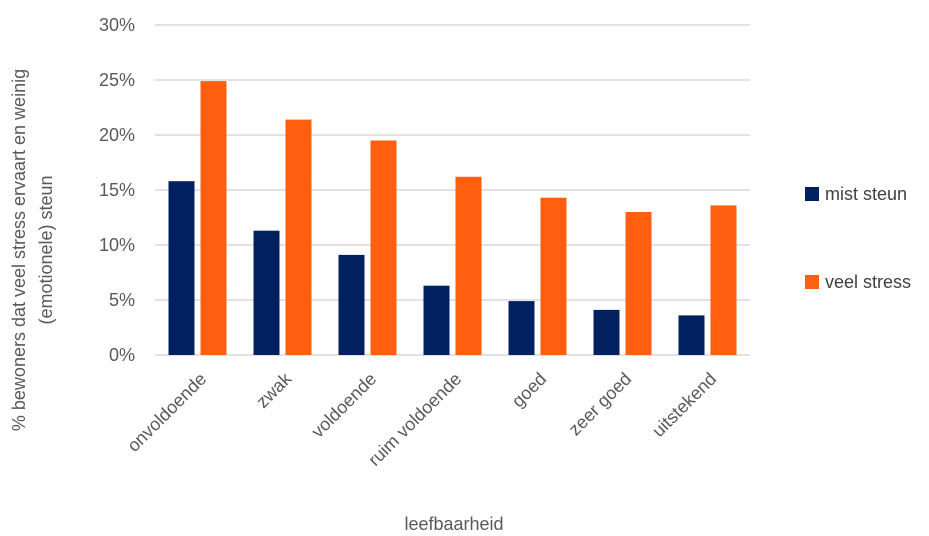 This screenshot has height=536, width=929. Describe the element at coordinates (166, 412) in the screenshot. I see `x-tick-label: onvoldoende` at that location.